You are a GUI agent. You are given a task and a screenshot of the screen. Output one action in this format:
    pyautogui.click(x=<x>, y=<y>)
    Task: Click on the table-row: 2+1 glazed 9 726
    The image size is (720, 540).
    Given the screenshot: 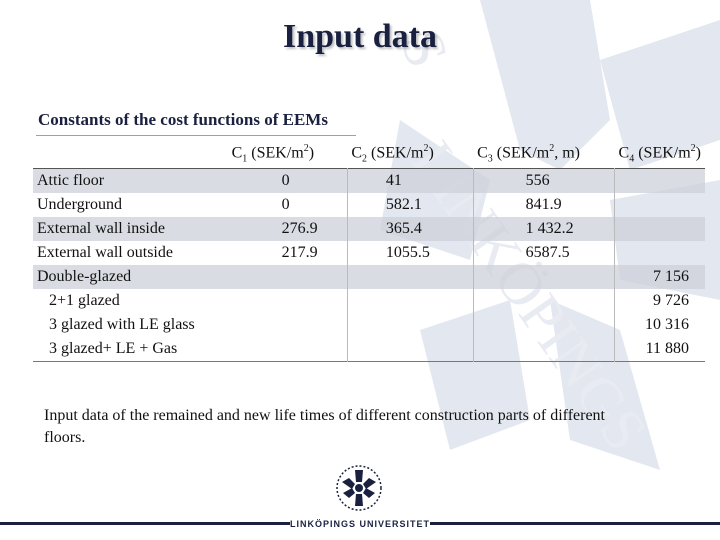 What is the action you would take?
    pyautogui.click(x=369, y=301)
    